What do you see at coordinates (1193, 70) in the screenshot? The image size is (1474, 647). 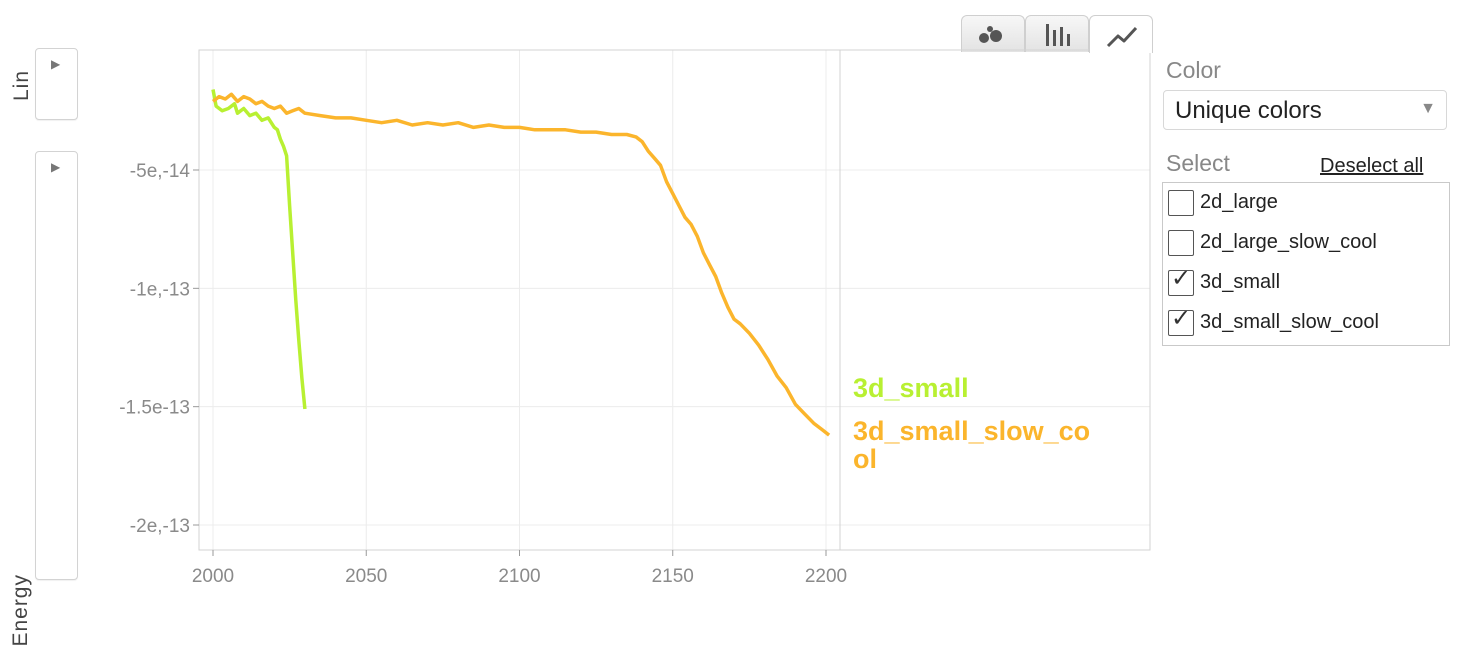 I see `color-title: Color` at bounding box center [1193, 70].